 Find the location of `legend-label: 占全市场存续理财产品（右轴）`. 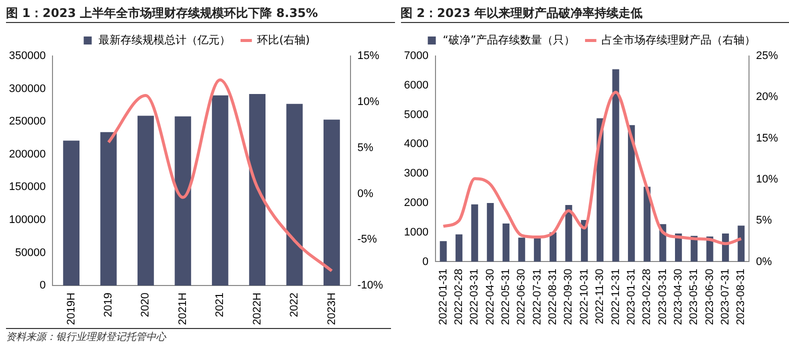

legend-label: 占全市场存续理财产品（右轴） is located at coordinates (678, 39).